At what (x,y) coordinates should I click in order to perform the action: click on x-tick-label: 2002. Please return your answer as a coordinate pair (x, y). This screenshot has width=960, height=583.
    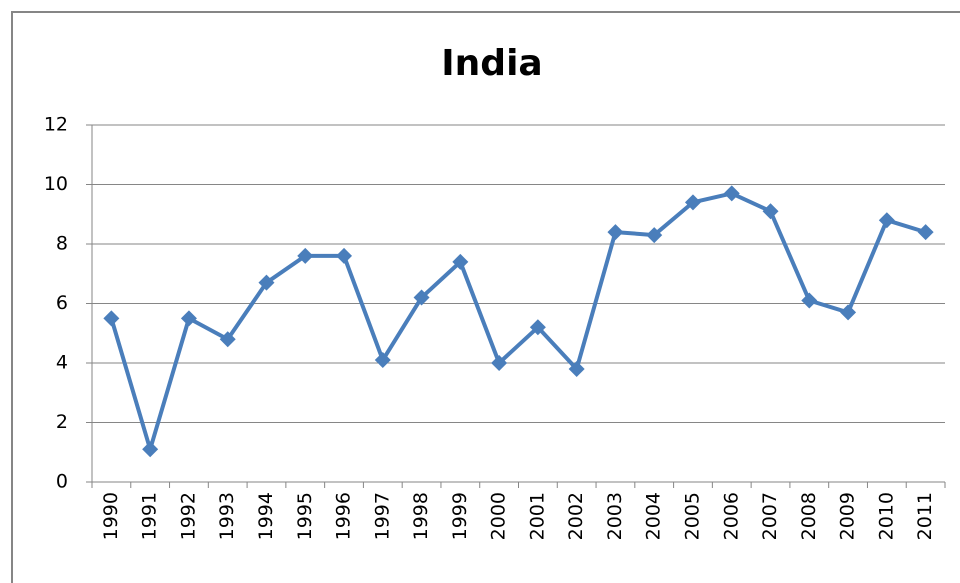
    Looking at the image, I should click on (576, 516).